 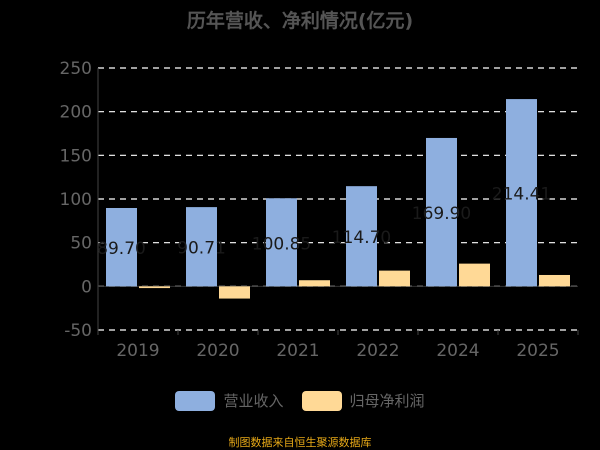 I want to click on x-tick-label: 2020, so click(x=217, y=351).